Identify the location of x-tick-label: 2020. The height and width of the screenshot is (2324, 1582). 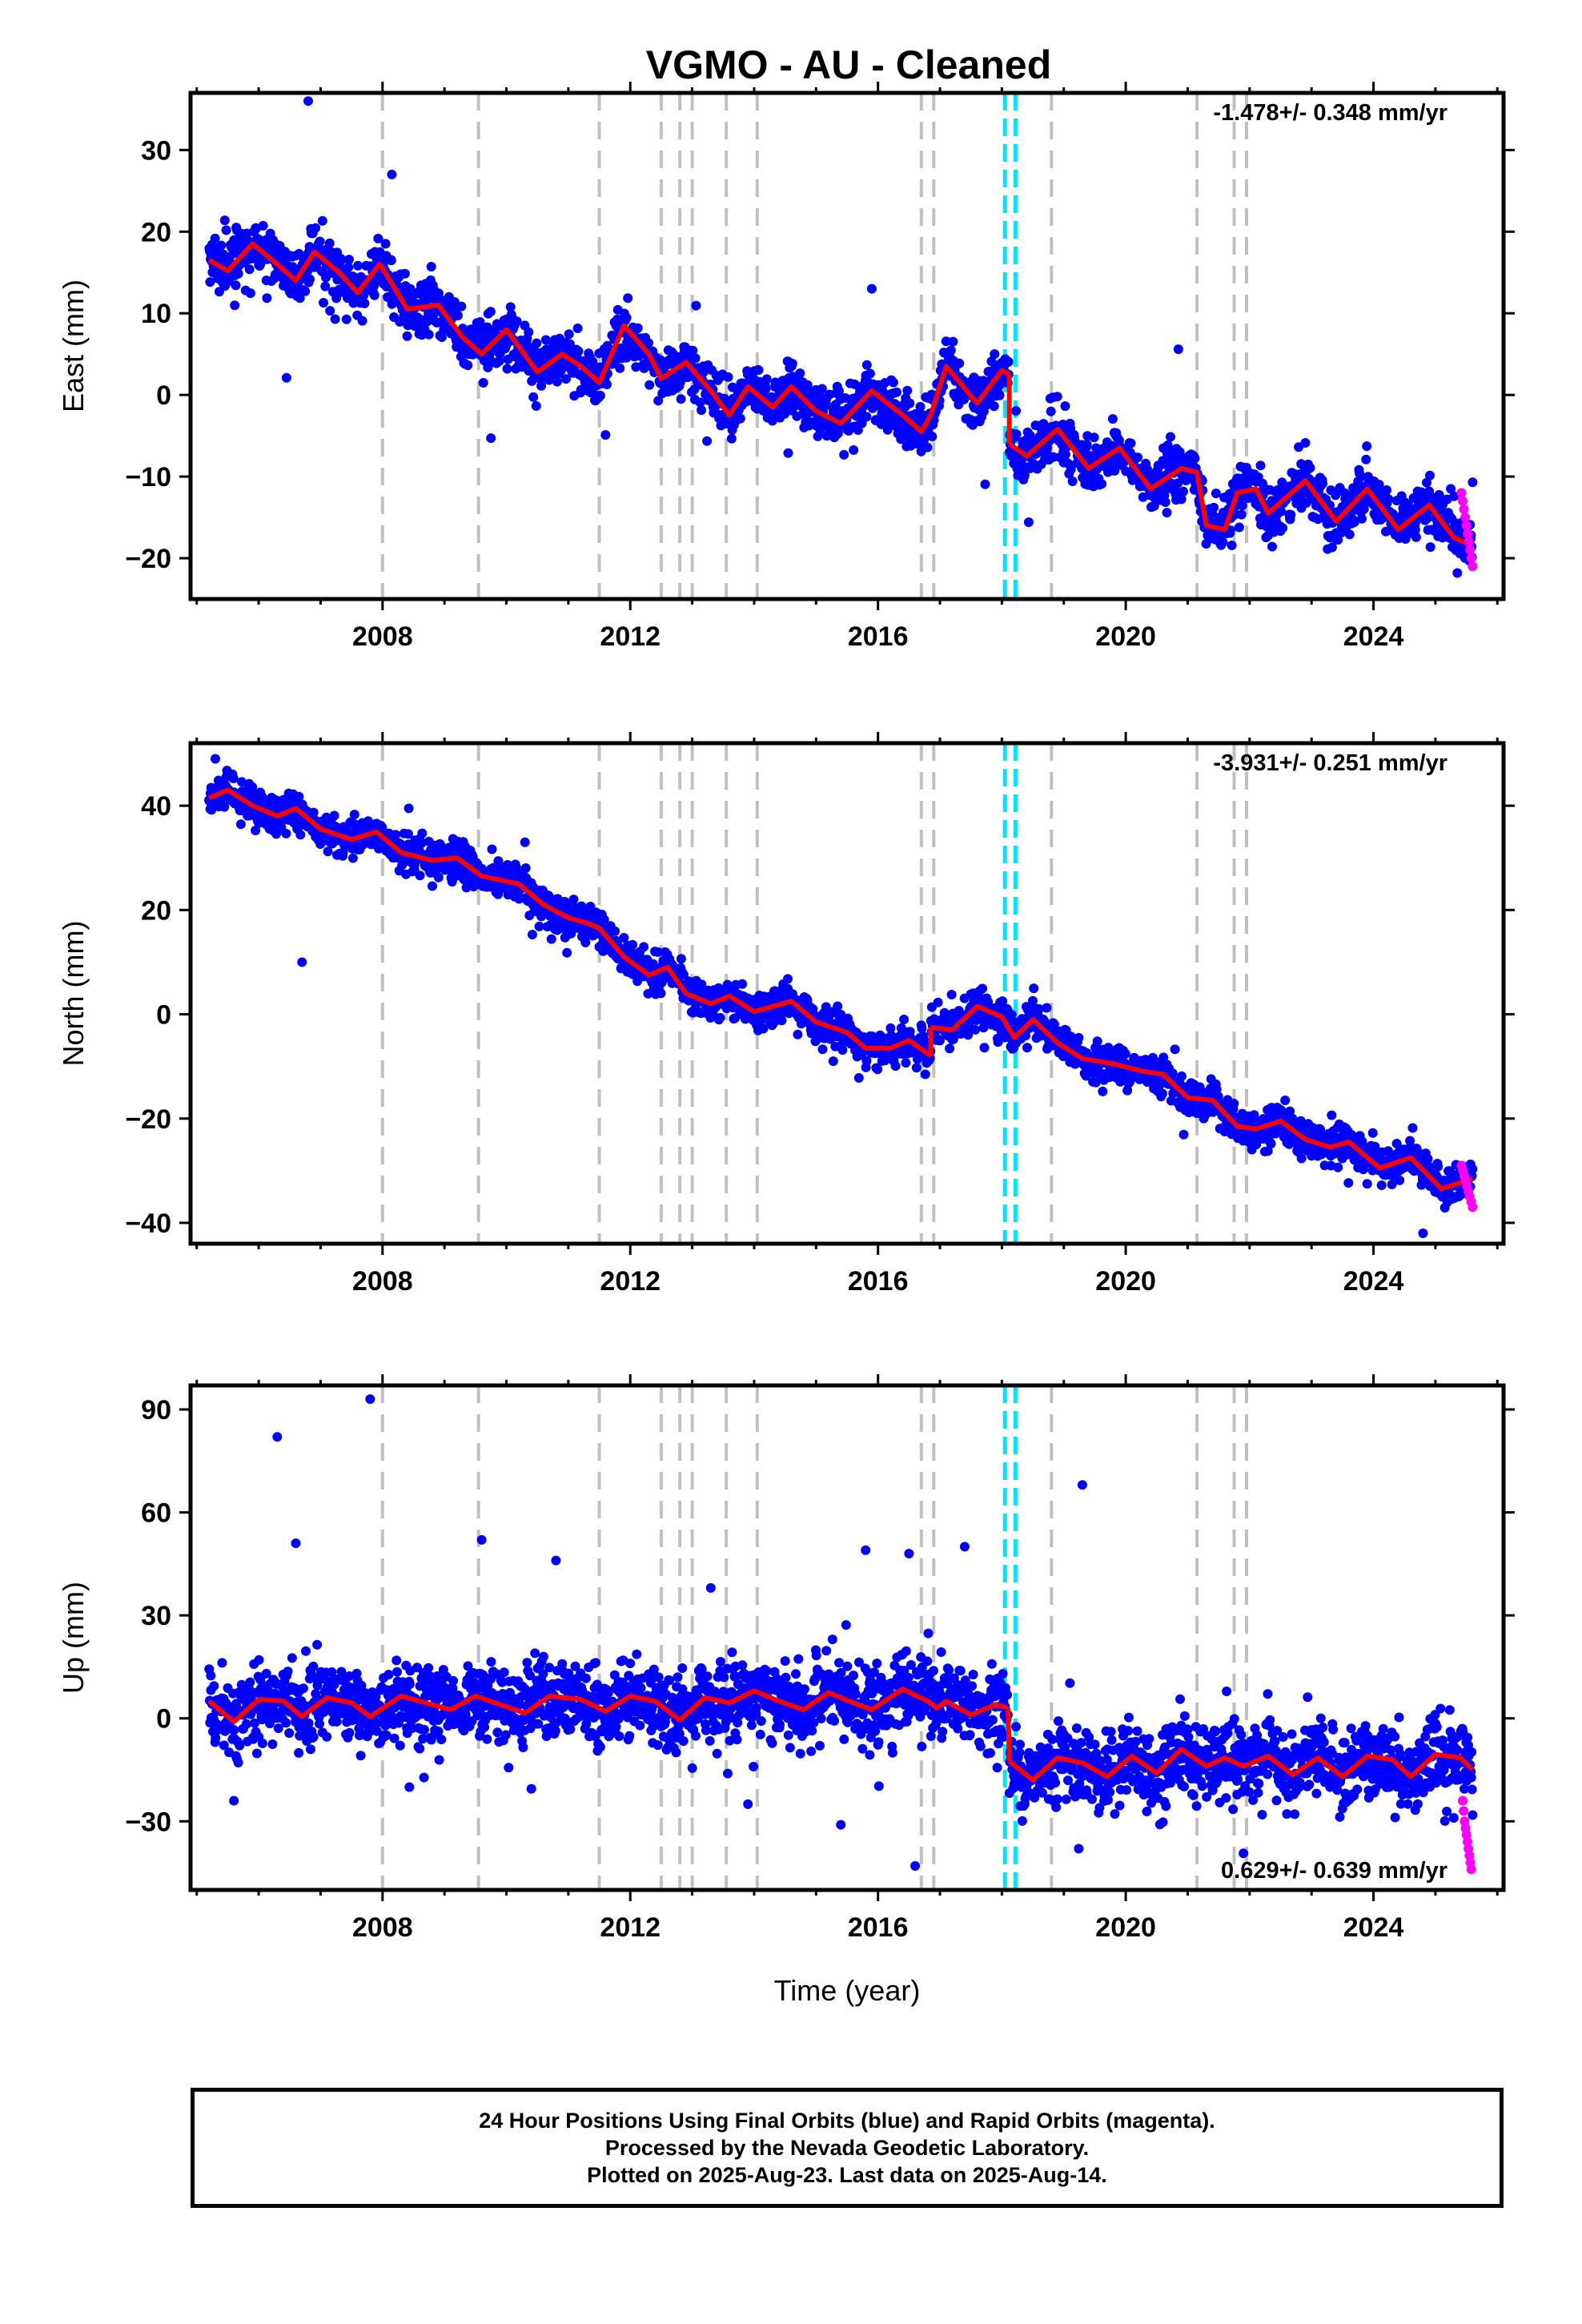
(1125, 636).